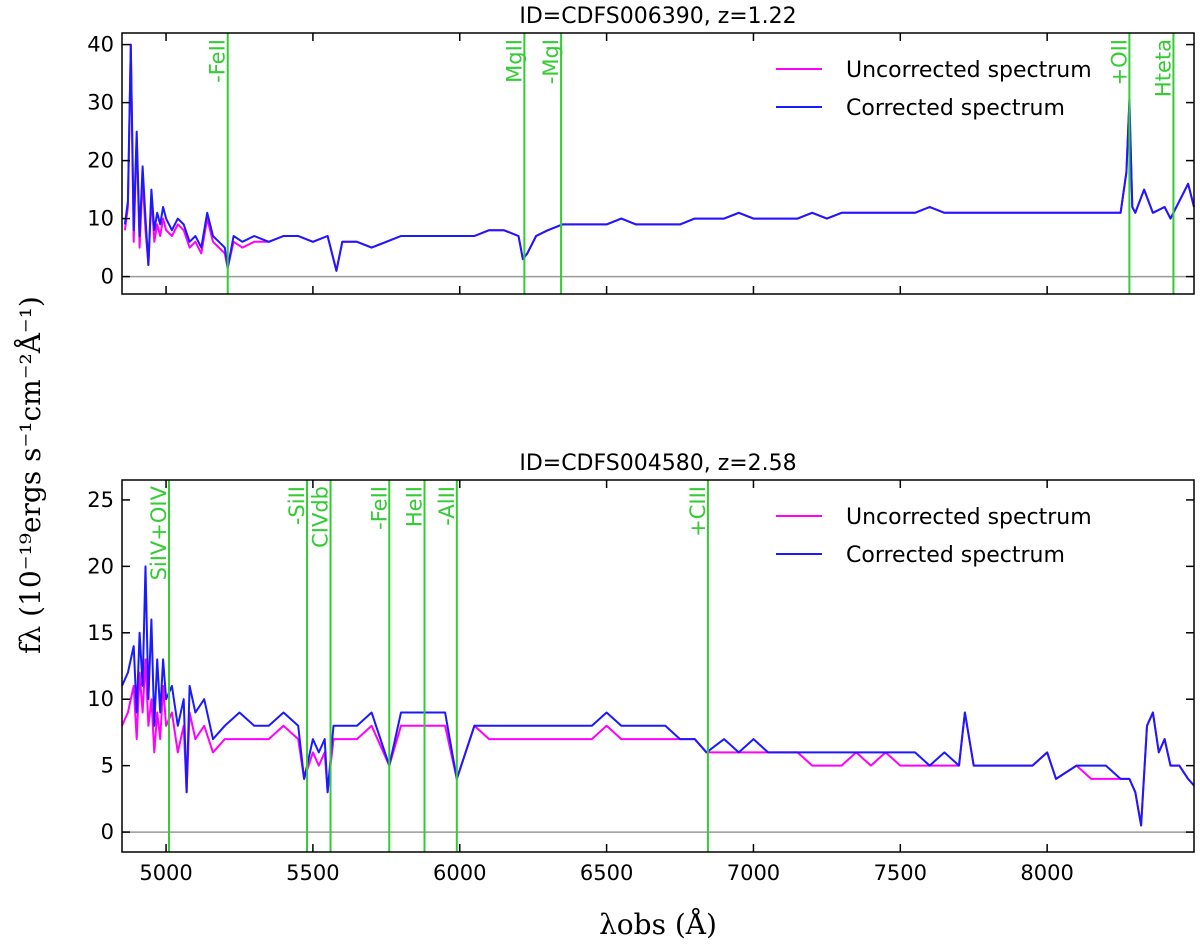 The width and height of the screenshot is (1200, 949). I want to click on x-tick-label: 6500, so click(606, 873).